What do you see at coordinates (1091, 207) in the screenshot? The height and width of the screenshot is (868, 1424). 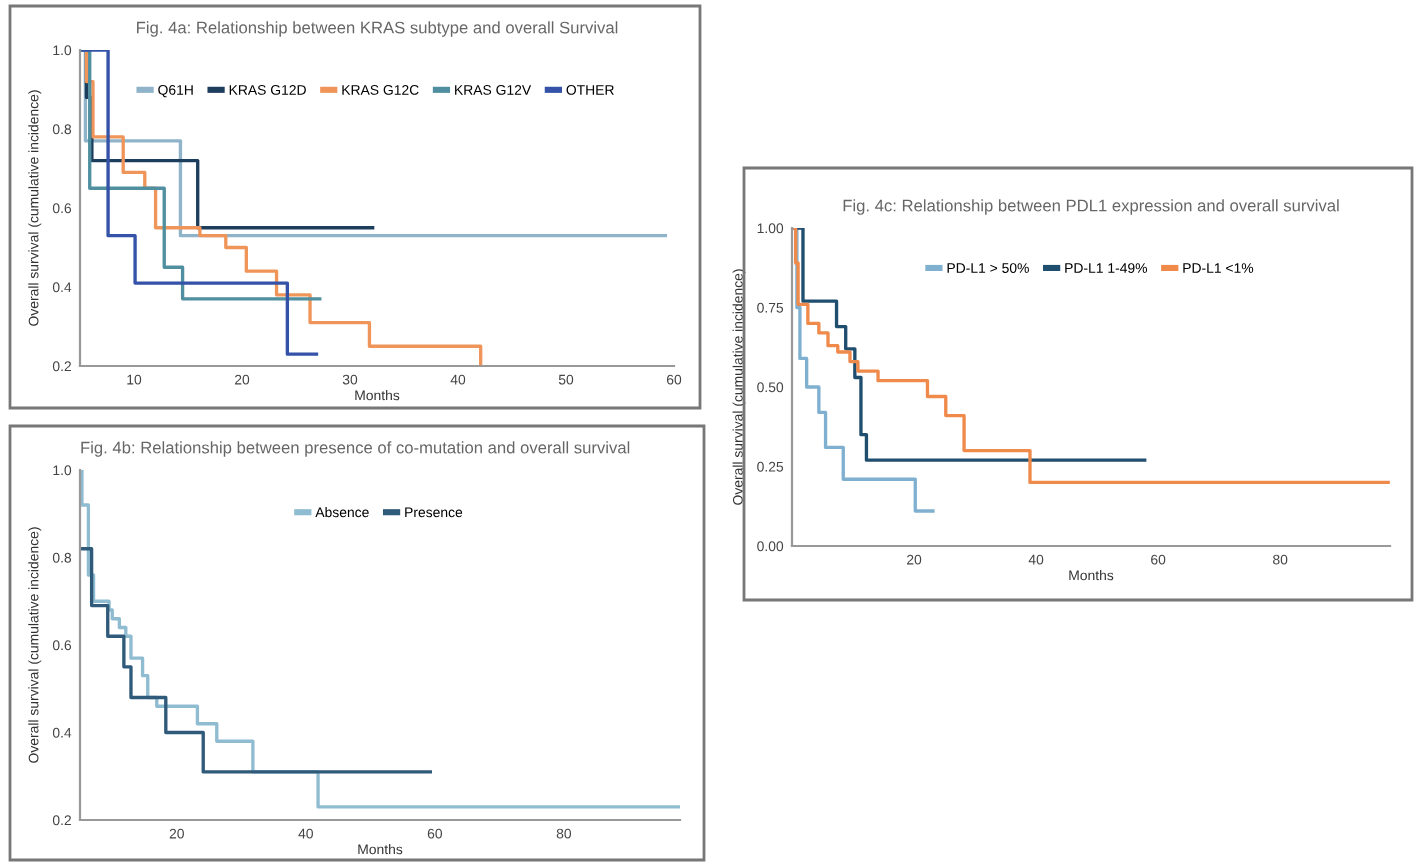 I see `chart-title: Fig. 4c: Relationship between PDL1 expression and overall survival` at bounding box center [1091, 207].